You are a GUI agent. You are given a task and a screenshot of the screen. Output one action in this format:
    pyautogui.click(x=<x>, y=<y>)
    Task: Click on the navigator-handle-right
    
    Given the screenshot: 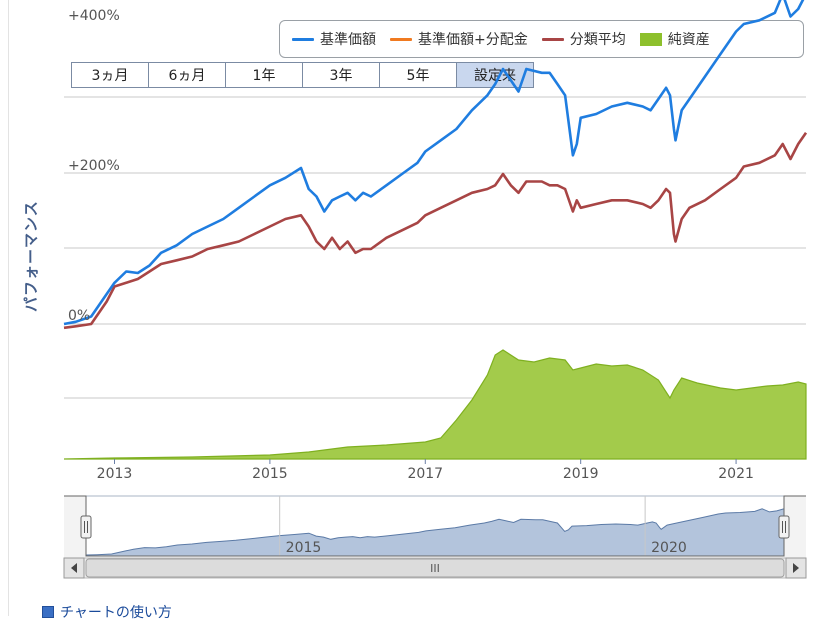 What is the action you would take?
    pyautogui.click(x=784, y=527)
    